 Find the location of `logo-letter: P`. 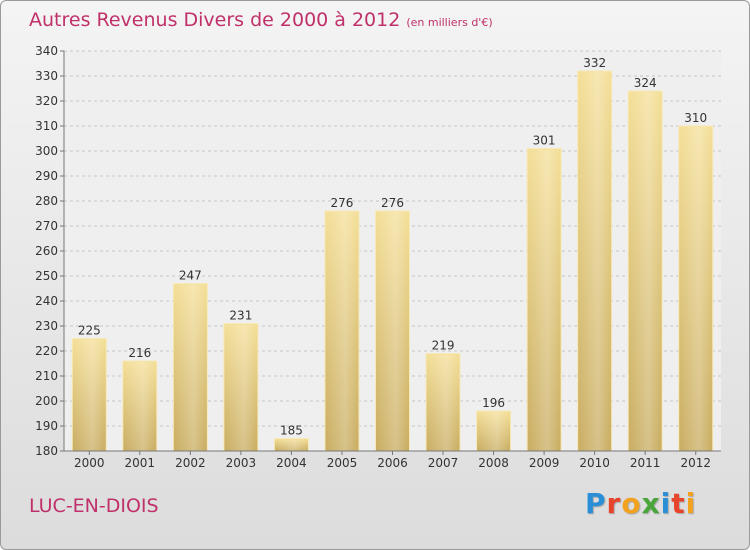

logo-letter: P is located at coordinates (596, 503).